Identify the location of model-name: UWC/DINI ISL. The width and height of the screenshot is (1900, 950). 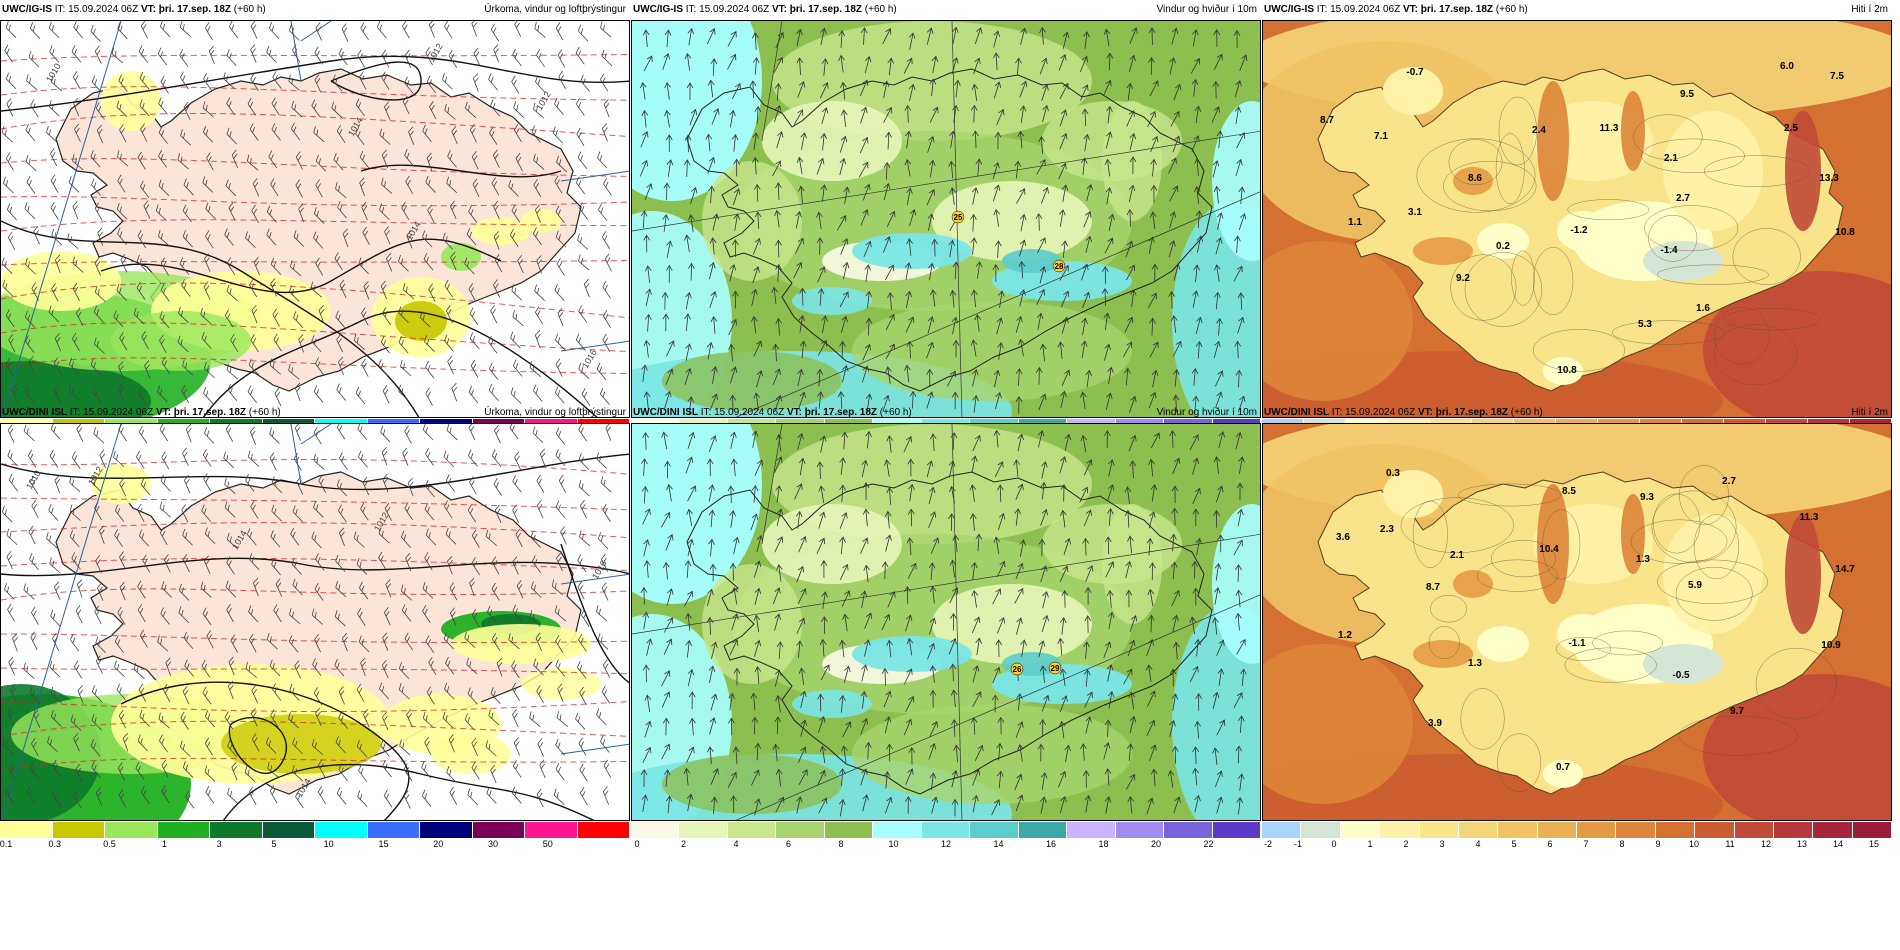
(1296, 412).